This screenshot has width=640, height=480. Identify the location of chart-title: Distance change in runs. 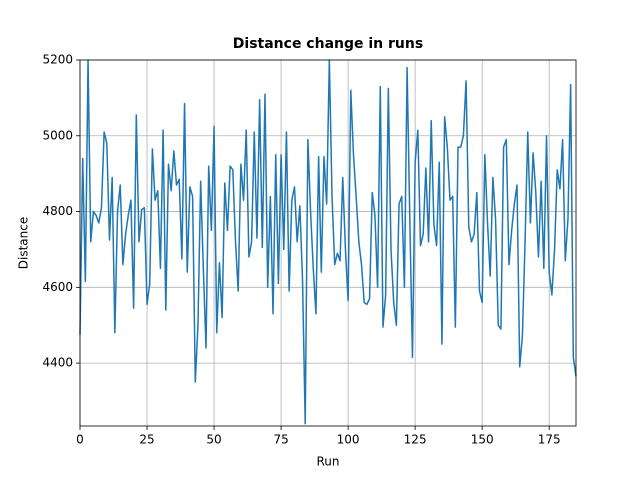
(328, 44).